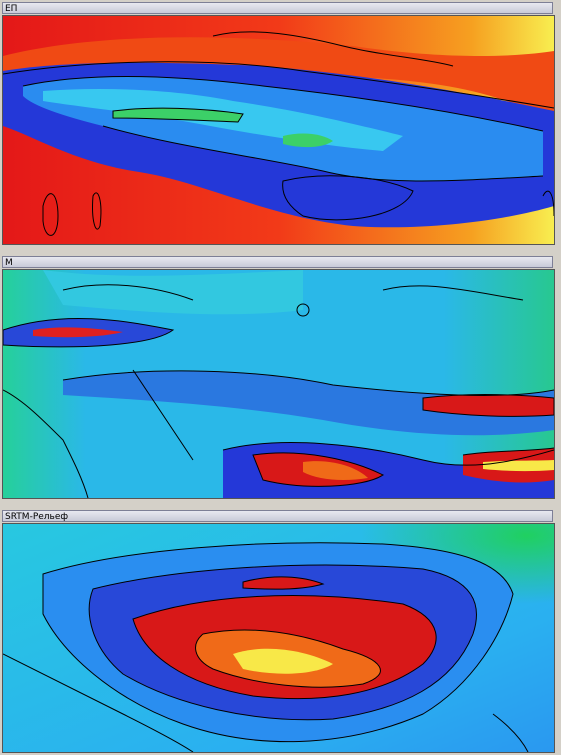 This screenshot has height=755, width=561. I want to click on panel-srtm-title: SRTM-Рельеф, so click(277, 516).